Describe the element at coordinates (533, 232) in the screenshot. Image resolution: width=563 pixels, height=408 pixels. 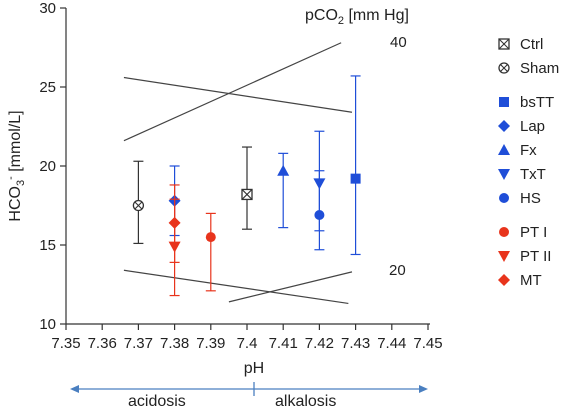
I see `legend-label: PT I` at that location.